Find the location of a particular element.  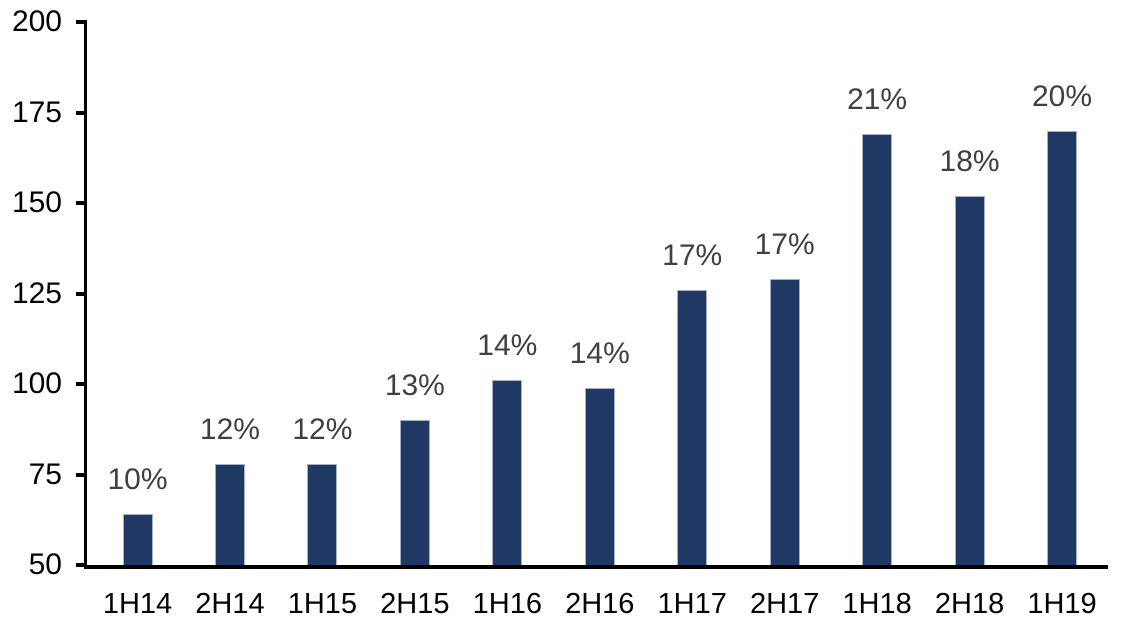

bar-value-label: 10% is located at coordinates (137, 480).